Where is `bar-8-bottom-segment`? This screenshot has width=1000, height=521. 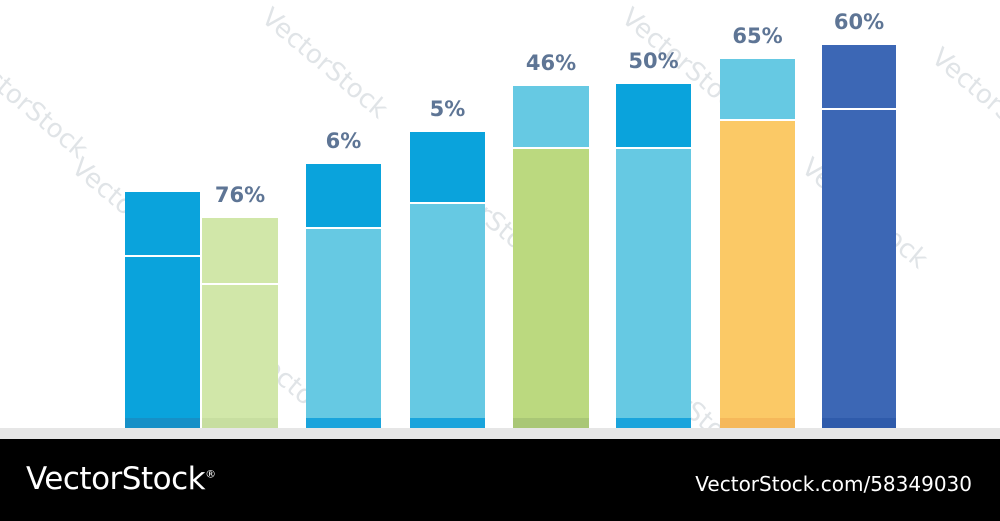 bar-8-bottom-segment is located at coordinates (859, 268).